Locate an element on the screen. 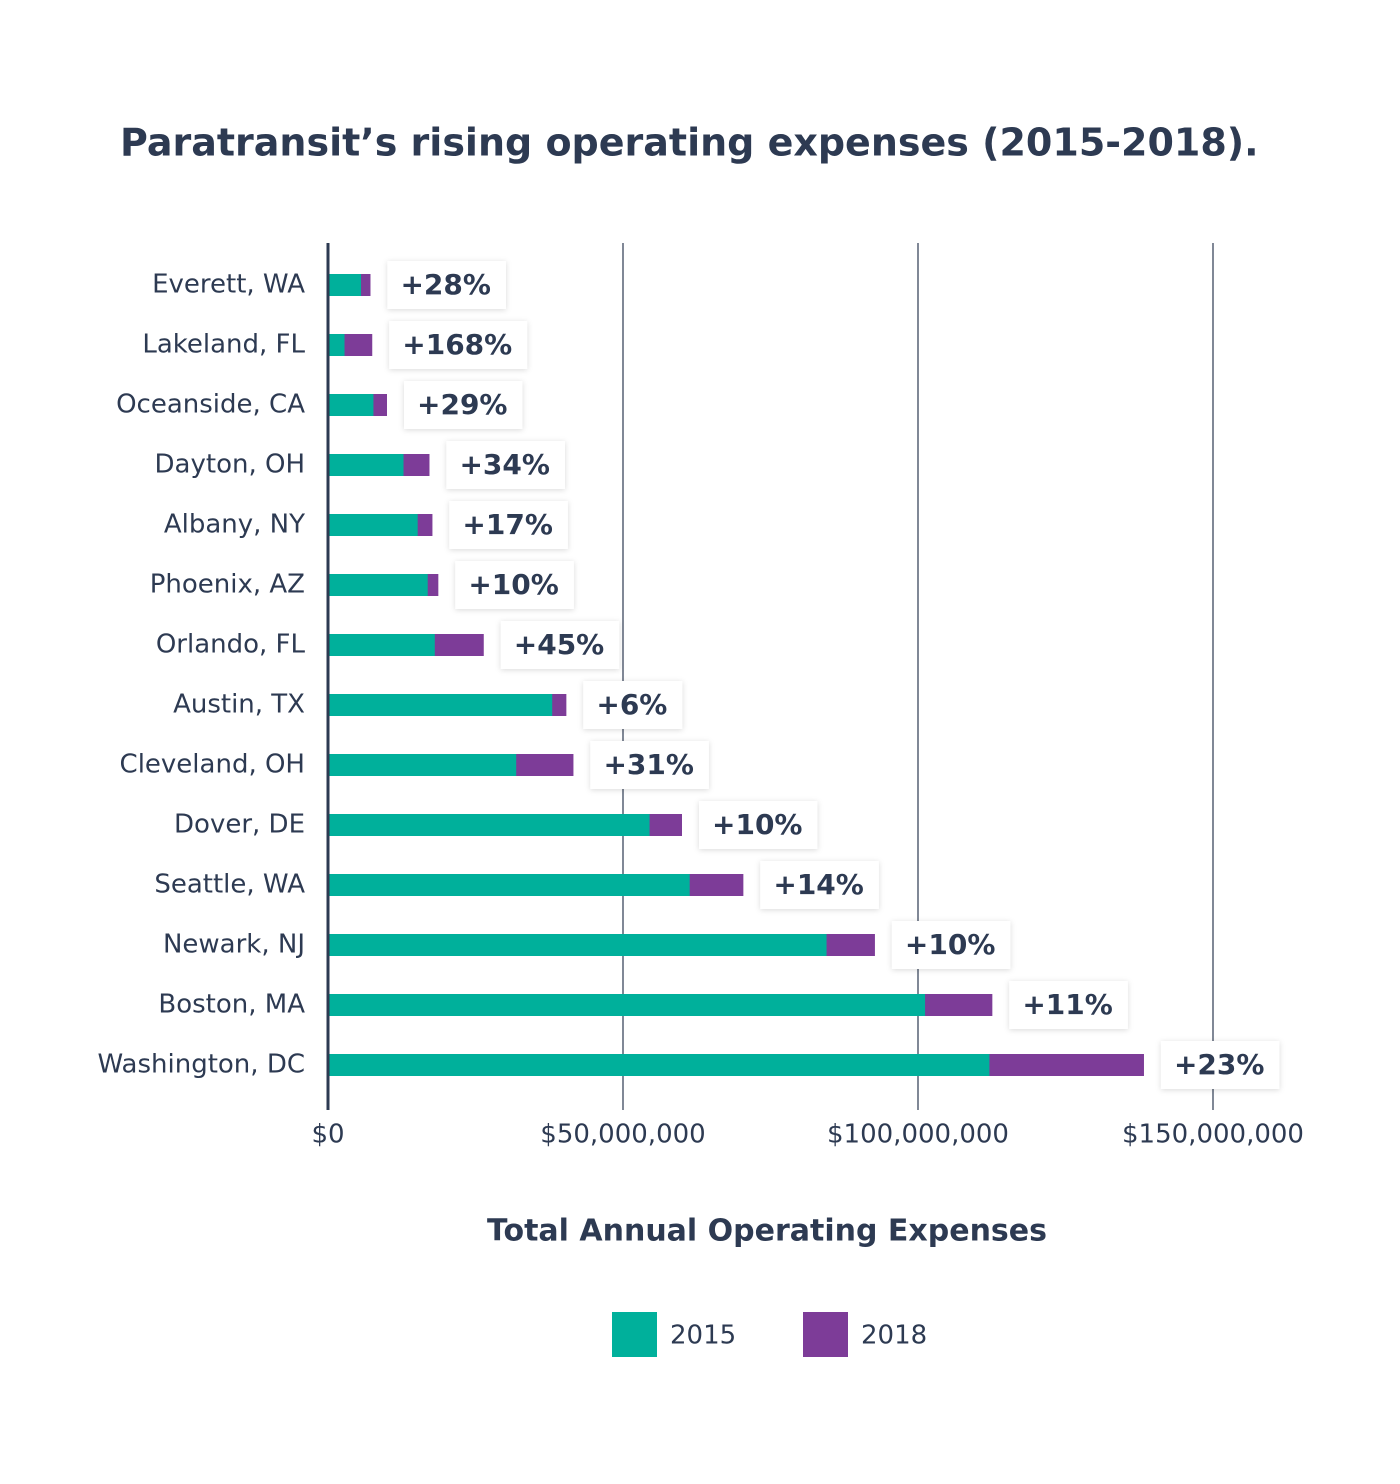 This screenshot has height=1484, width=1400. annotation: +11% is located at coordinates (1068, 1005).